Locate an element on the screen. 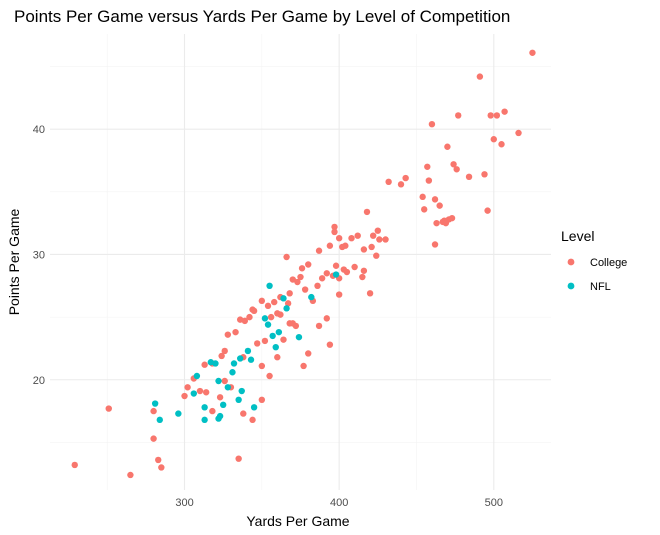  y-axis-ticks: 20 30 40 is located at coordinates (39, 255).